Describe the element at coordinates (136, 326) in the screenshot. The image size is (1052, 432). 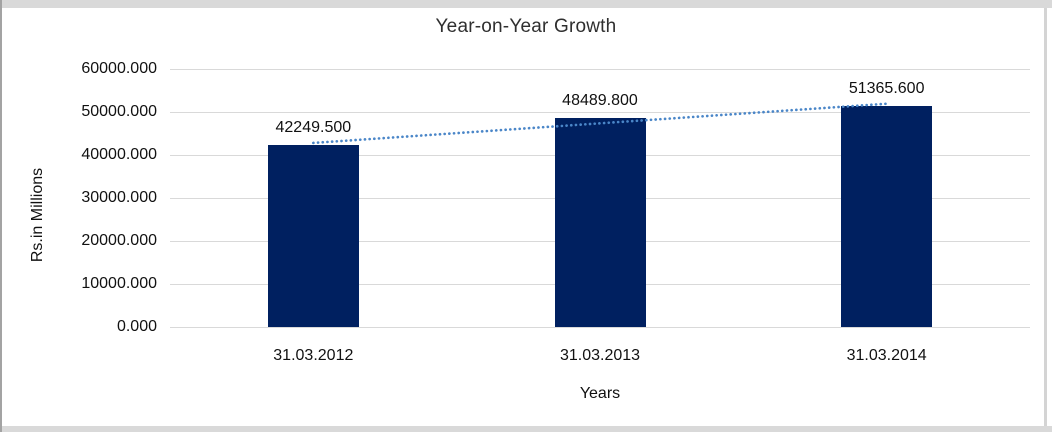
I see `y-tick-label: 0.000` at that location.